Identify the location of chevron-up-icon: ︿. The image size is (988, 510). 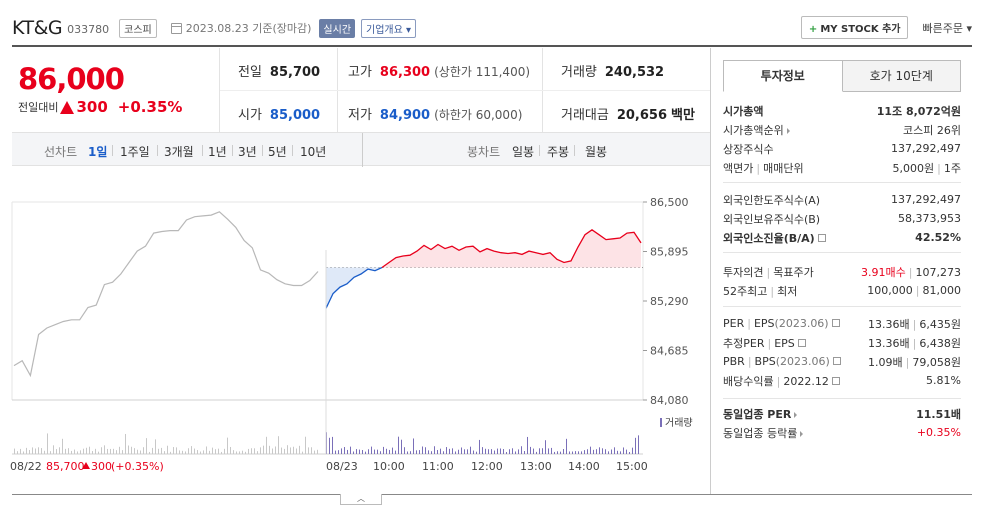
(361, 498).